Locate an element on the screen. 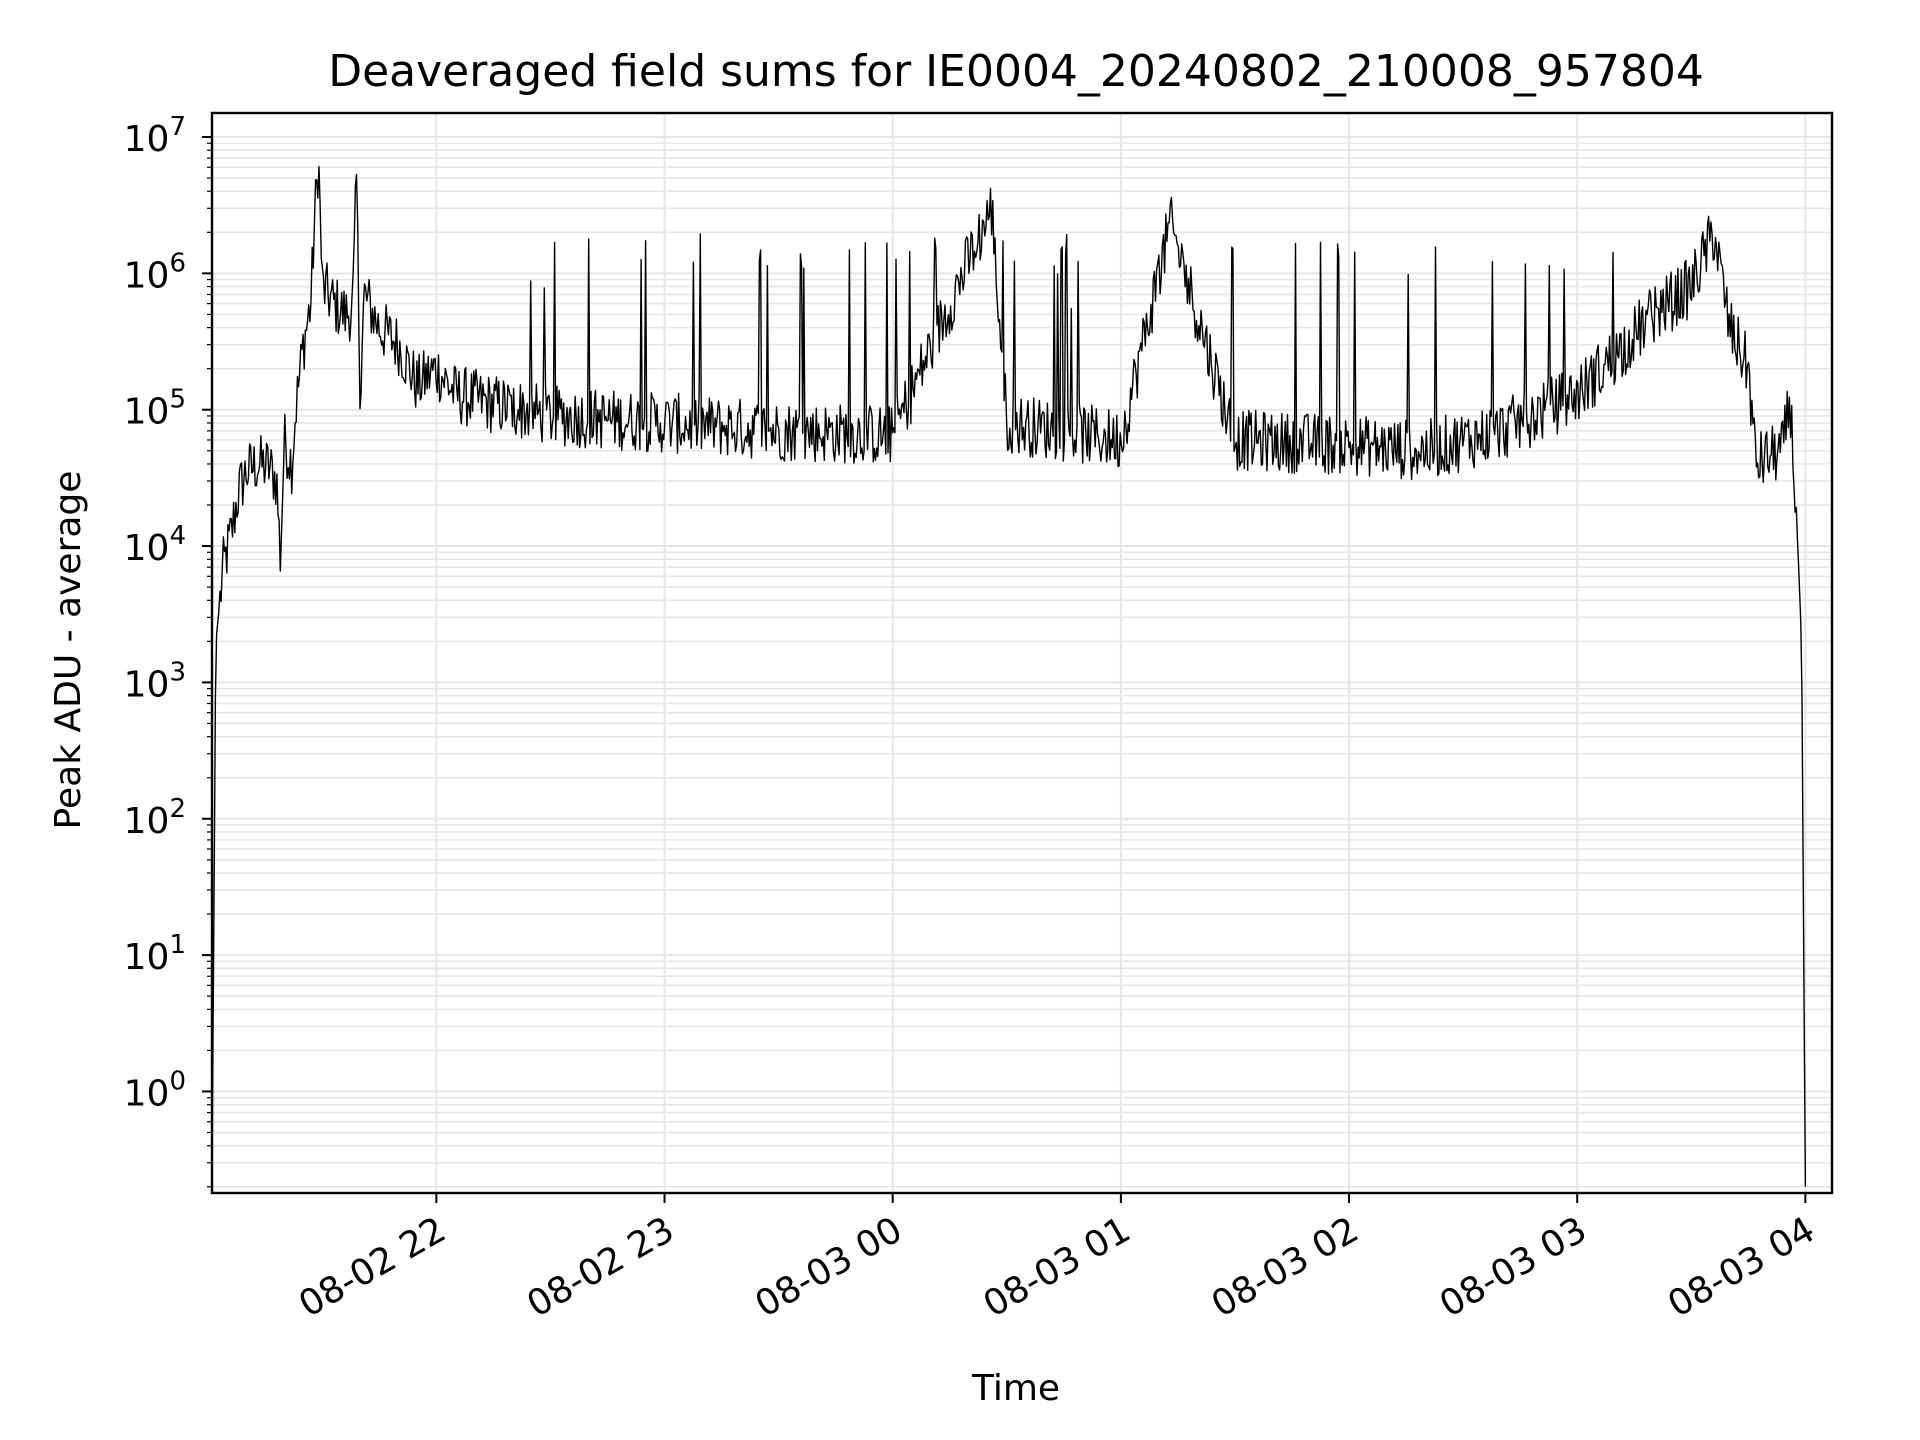 The height and width of the screenshot is (1440, 1920). y-tick-exponent: 5 is located at coordinates (177, 400).